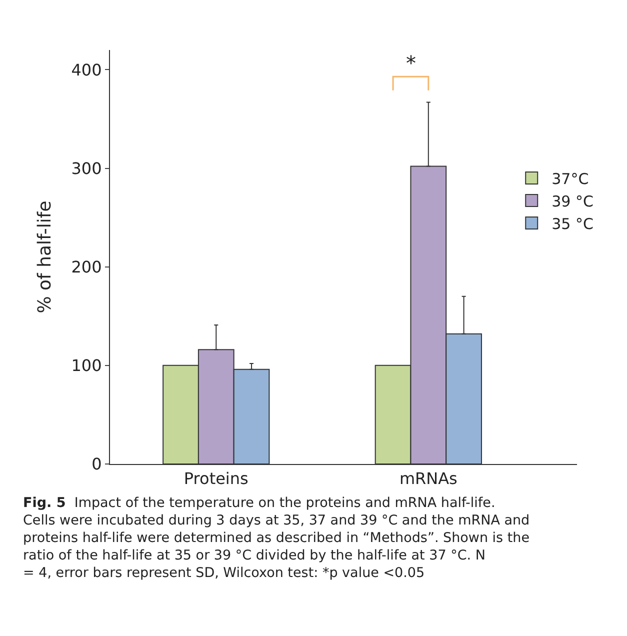  Describe the element at coordinates (428, 478) in the screenshot. I see `x-tick-label: mRNAs` at that location.